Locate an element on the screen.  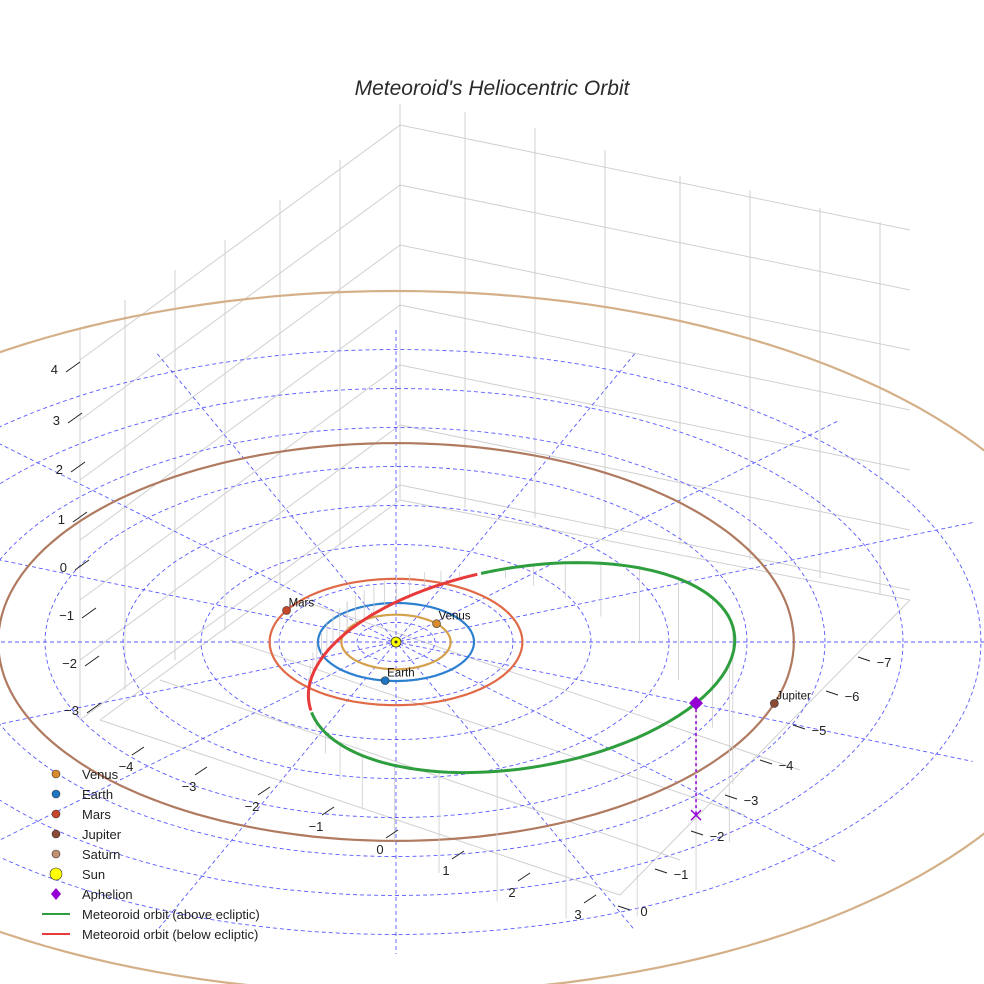
y-tick: −6 is located at coordinates (852, 696).